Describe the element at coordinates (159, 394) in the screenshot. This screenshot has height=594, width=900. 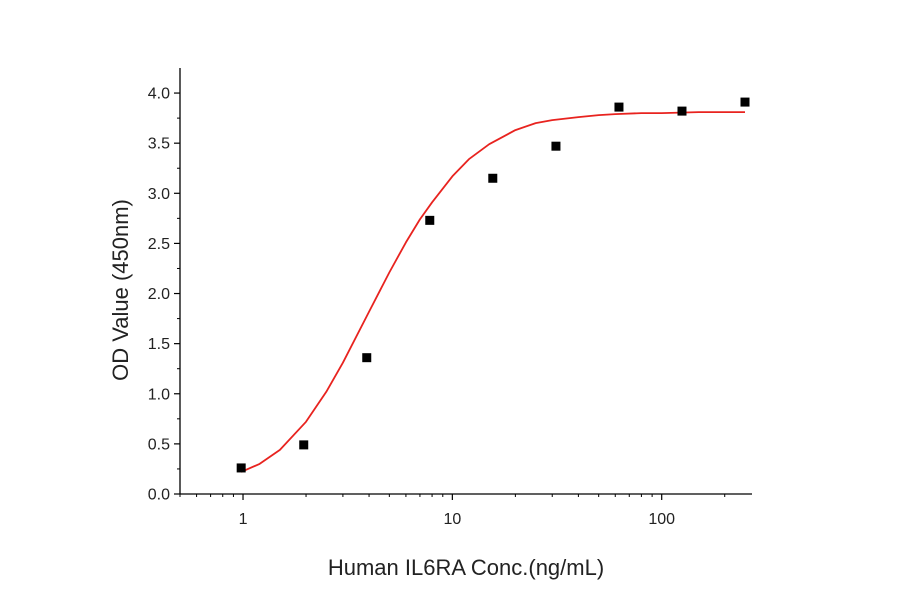
I see `y-tick-label: 1.0` at that location.